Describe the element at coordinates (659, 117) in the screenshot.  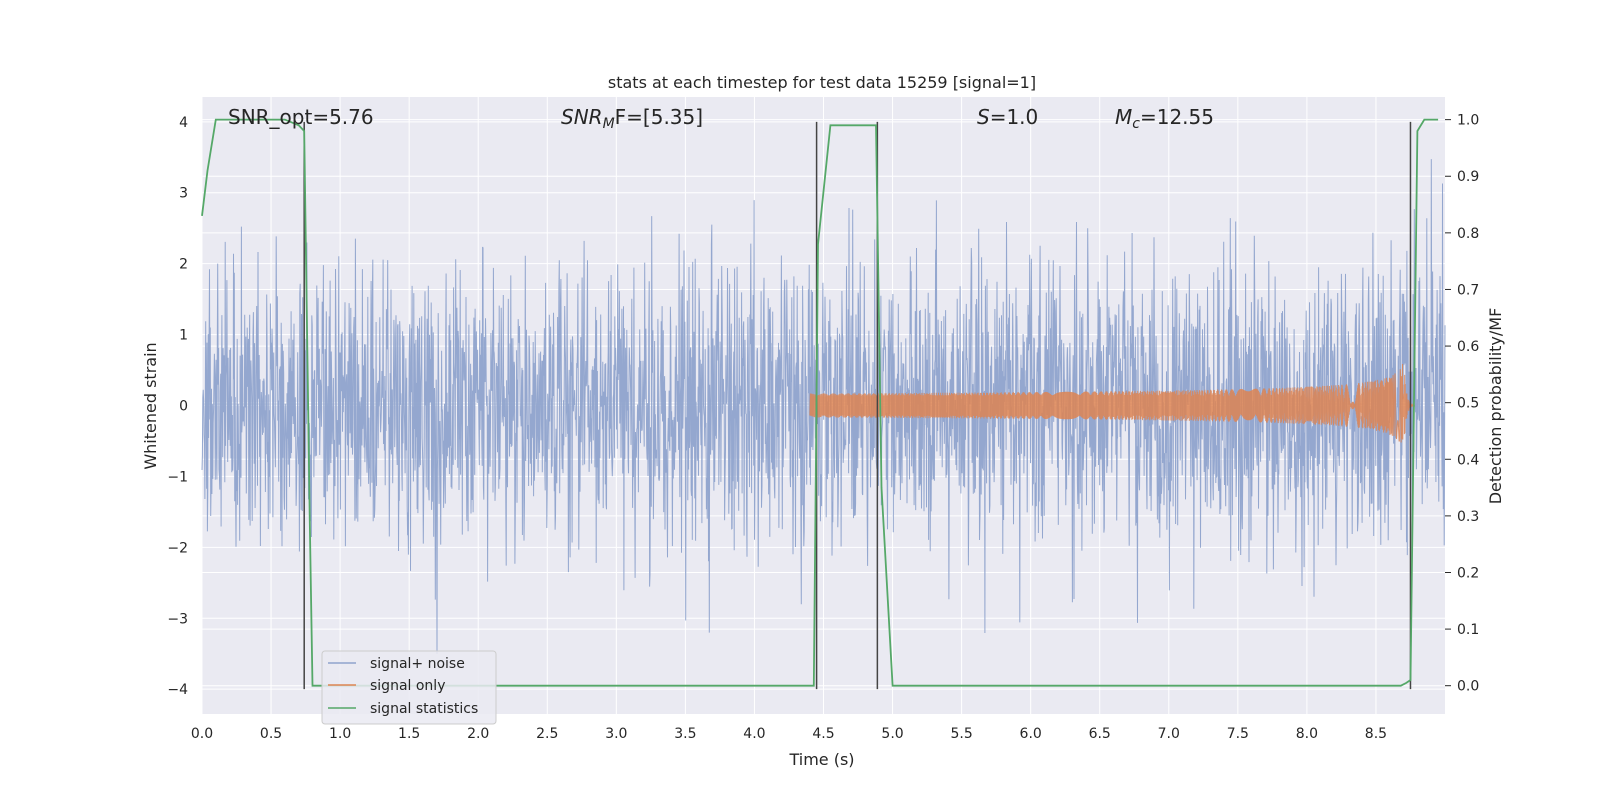
I see `snr-mf-rest: F=[5.35]` at that location.